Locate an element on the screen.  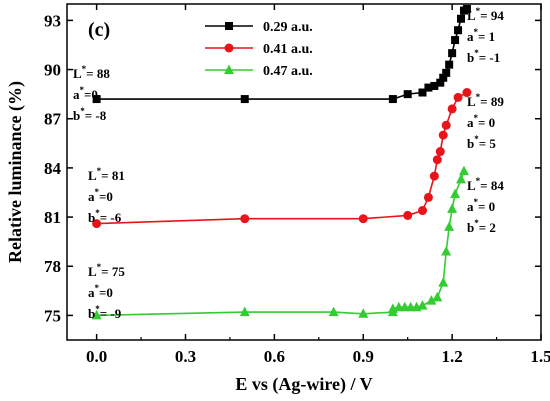
annotation-line: b*= -1 is located at coordinates (483, 56).